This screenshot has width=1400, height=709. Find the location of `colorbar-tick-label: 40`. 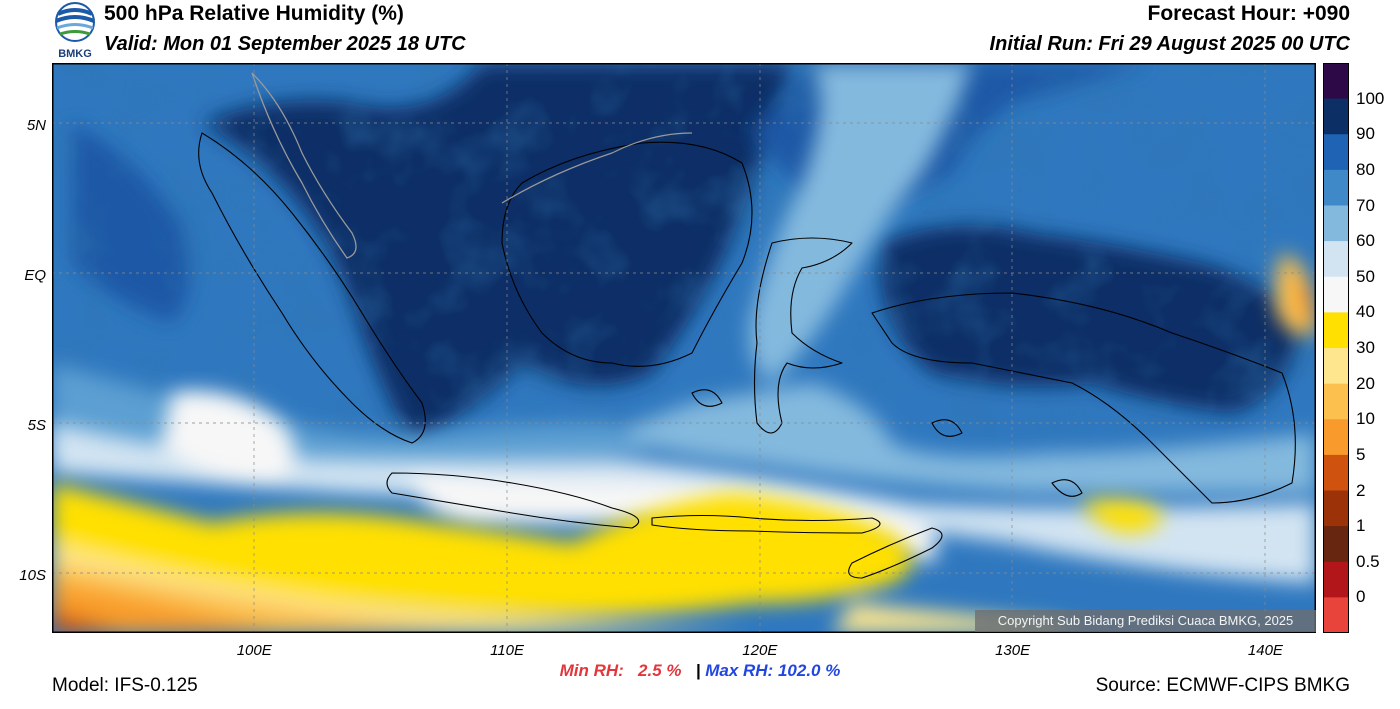

colorbar-tick-label: 40 is located at coordinates (1365, 312).